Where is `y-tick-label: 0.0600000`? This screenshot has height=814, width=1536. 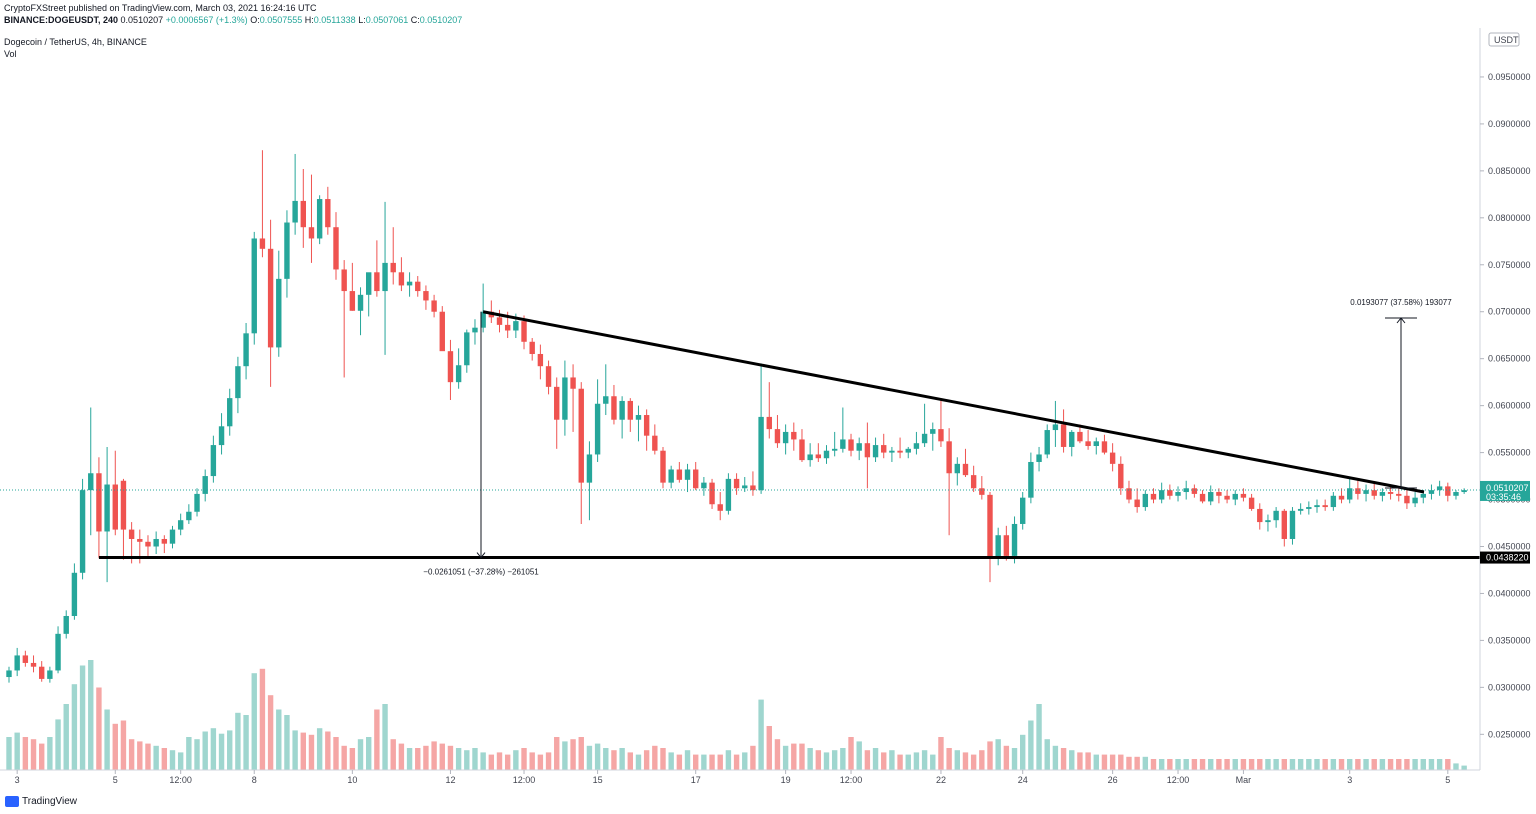
y-tick-label: 0.0600000 is located at coordinates (1509, 406).